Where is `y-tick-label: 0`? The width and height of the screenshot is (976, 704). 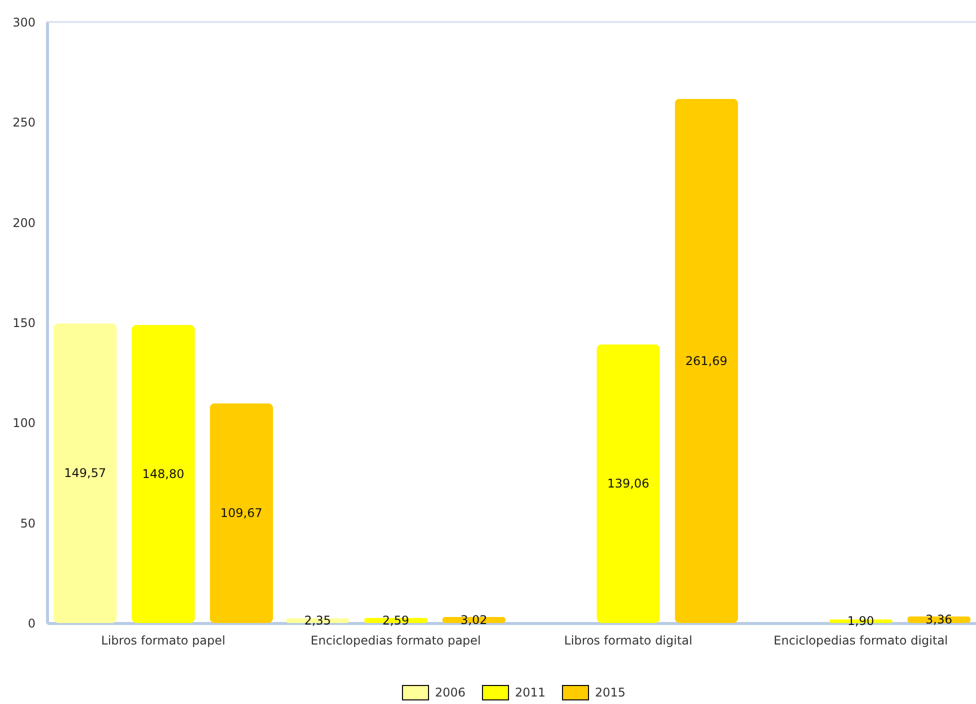
y-tick-label: 0 is located at coordinates (32, 623).